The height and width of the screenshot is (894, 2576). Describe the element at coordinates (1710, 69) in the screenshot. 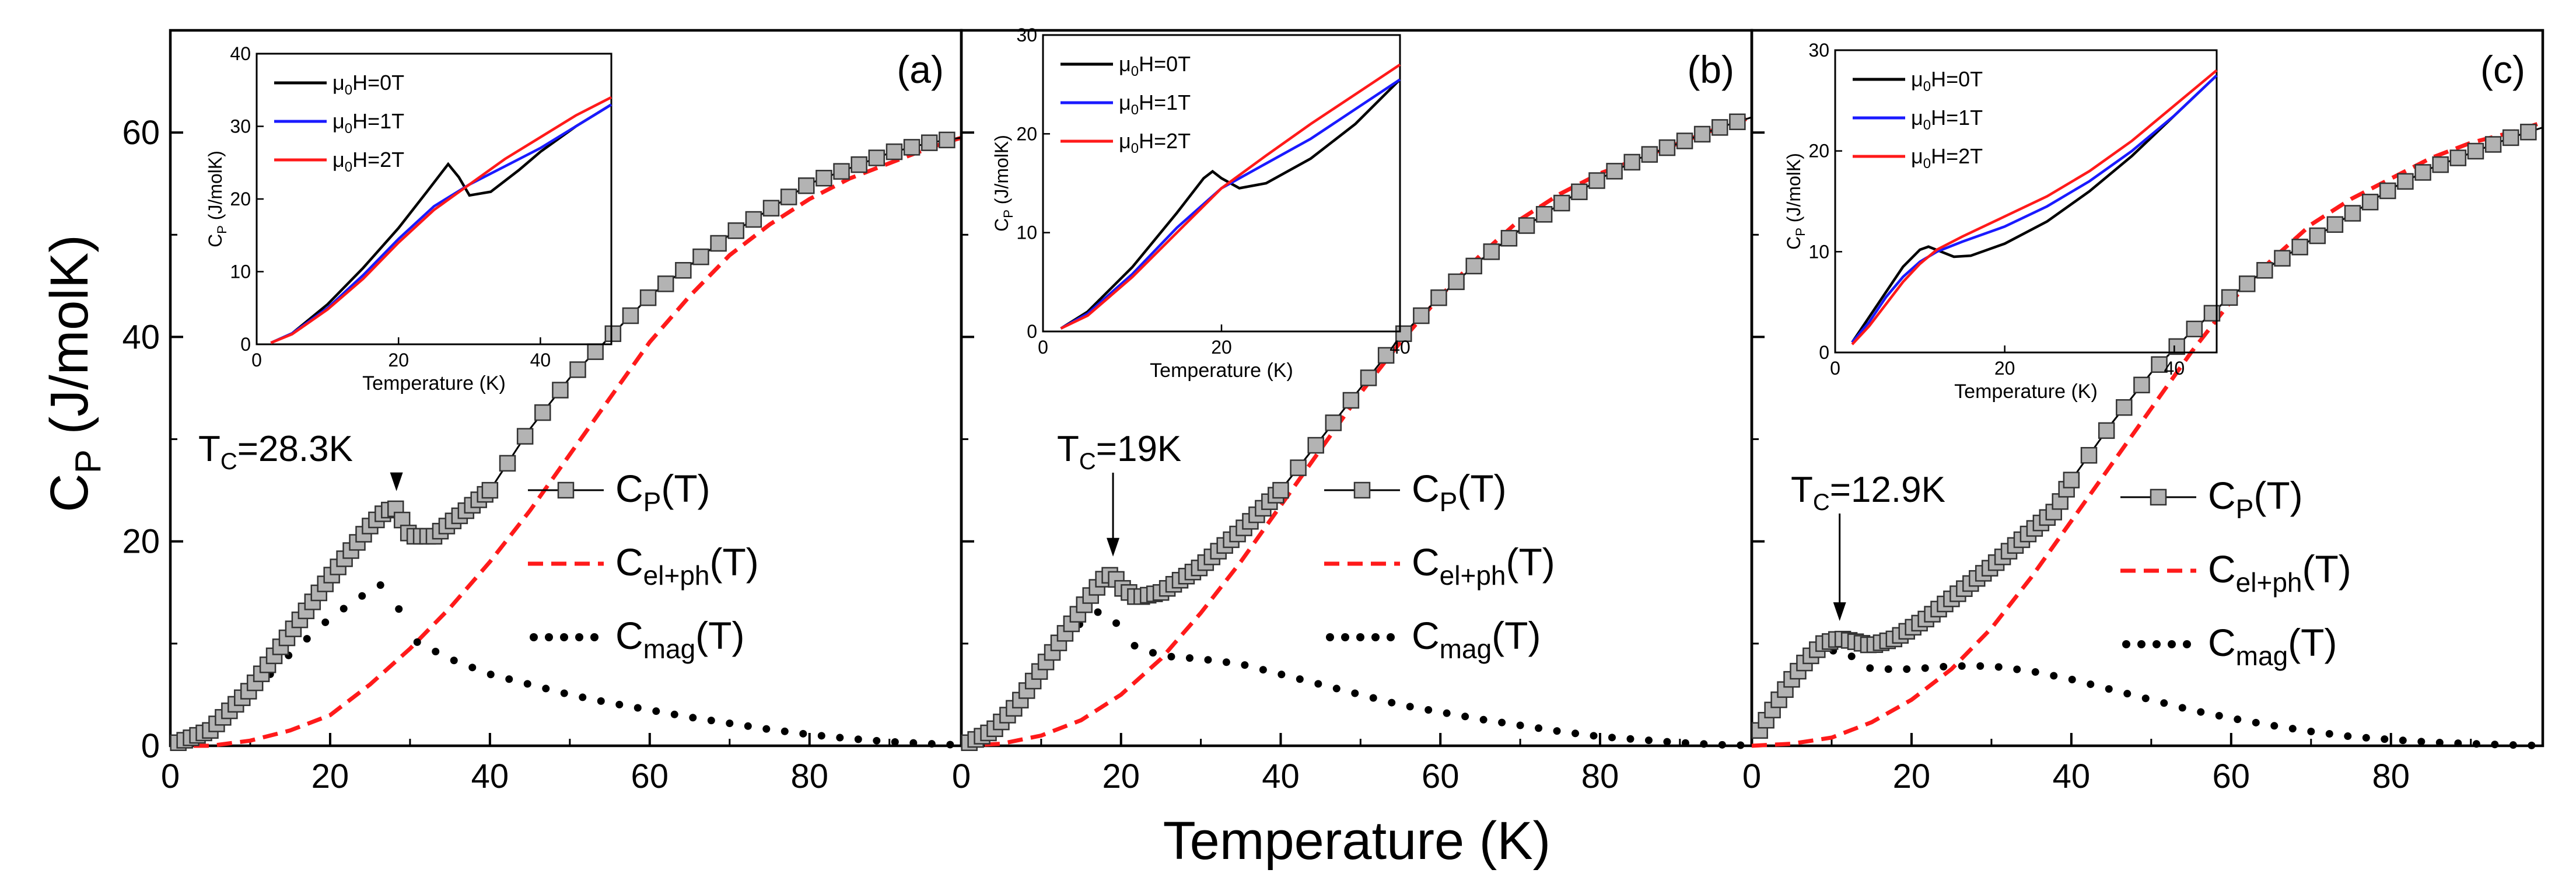

I see `panel-label: (b)` at that location.